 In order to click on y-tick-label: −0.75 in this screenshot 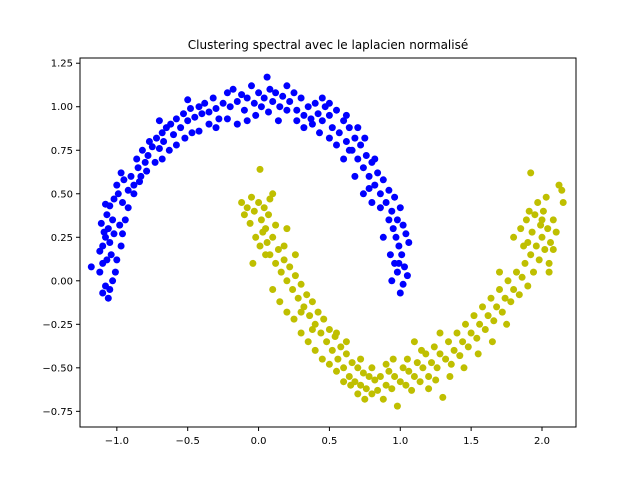, I will do `click(57, 412)`.